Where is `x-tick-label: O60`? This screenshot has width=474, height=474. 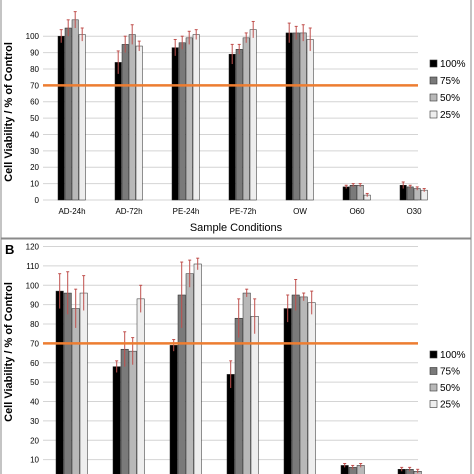 x-tick-label: O60 is located at coordinates (357, 211).